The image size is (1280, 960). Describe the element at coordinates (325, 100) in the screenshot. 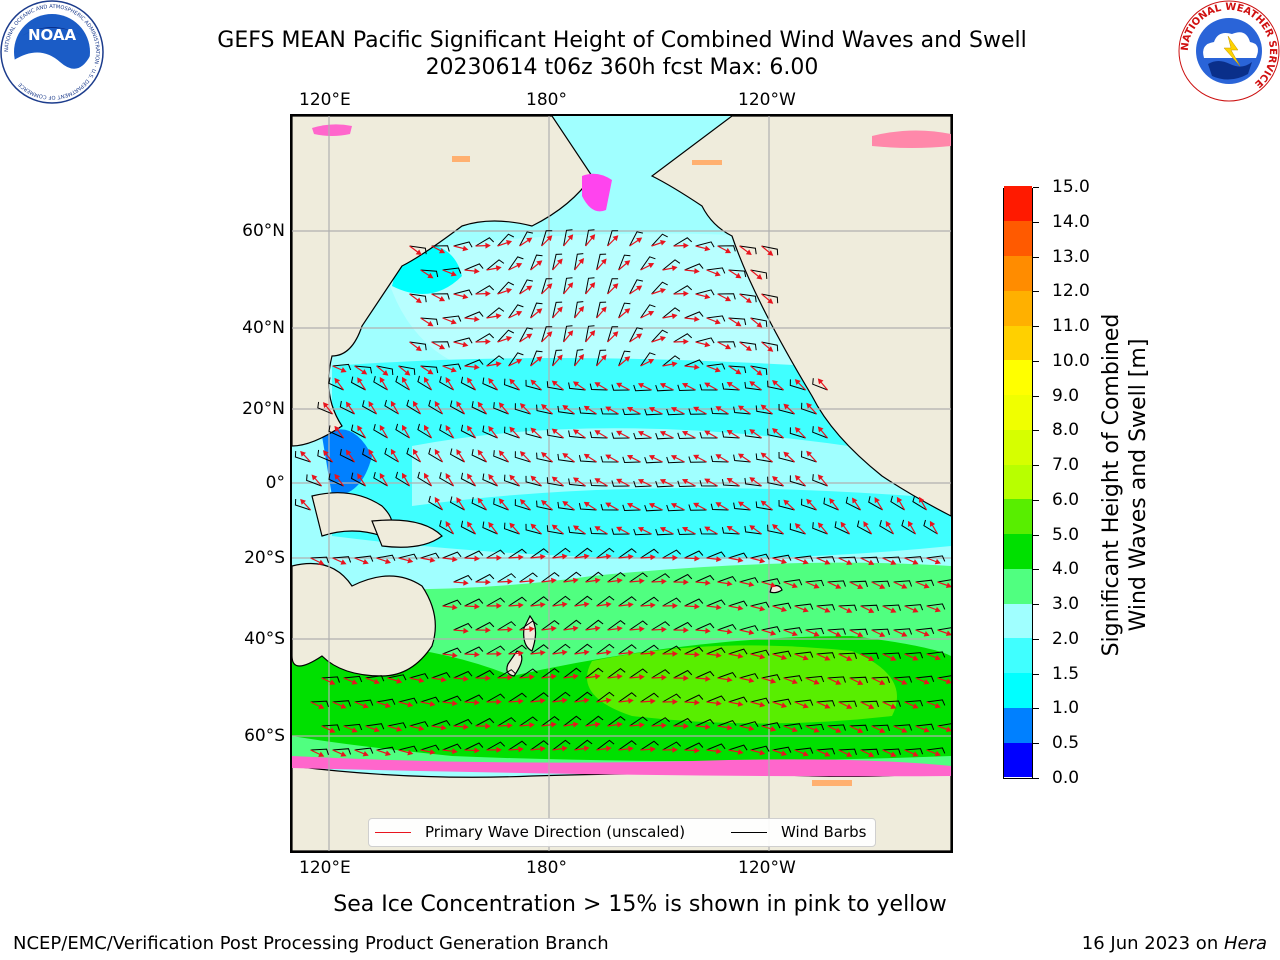

I see `lon-tick-top-0: 120°E` at that location.